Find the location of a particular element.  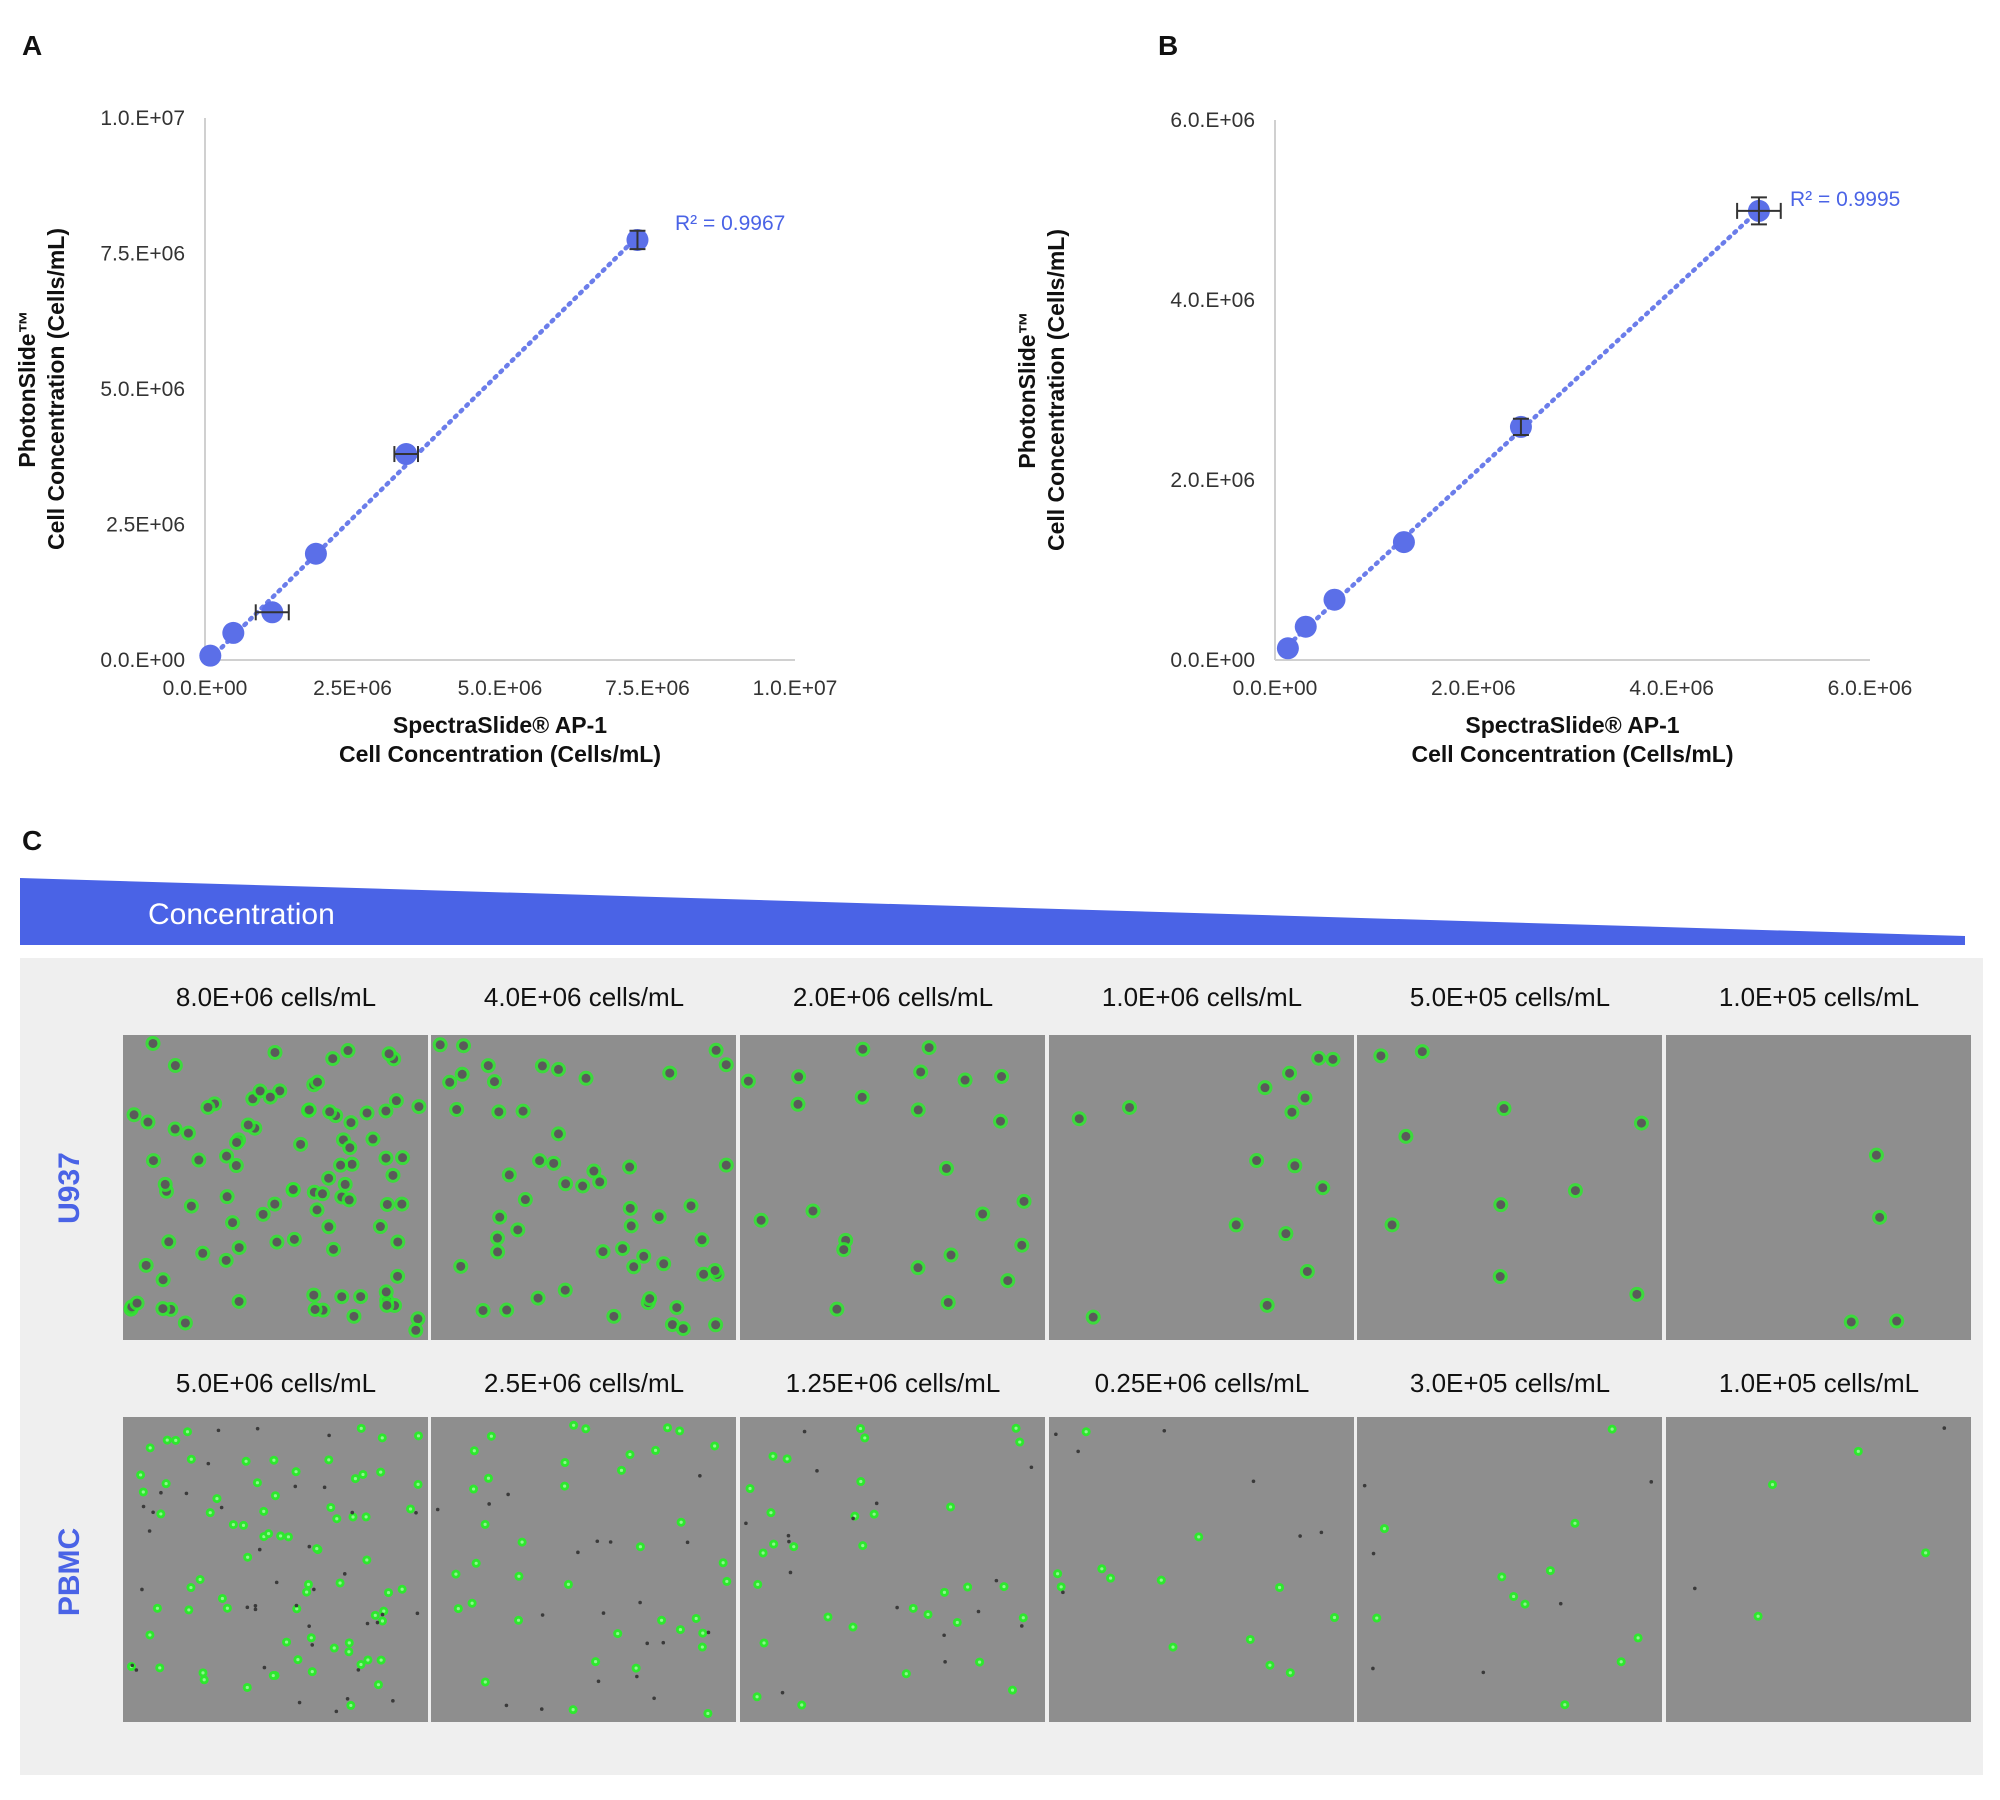

micrograph-image is located at coordinates (892, 1187).